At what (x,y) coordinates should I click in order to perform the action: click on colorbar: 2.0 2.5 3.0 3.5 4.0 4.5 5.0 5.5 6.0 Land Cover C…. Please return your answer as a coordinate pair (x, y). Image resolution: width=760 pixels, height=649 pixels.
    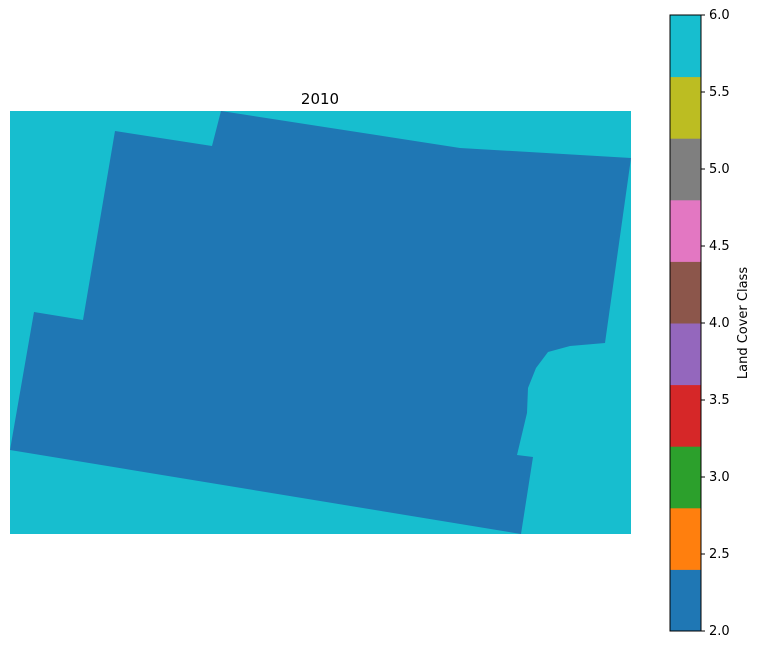
    Looking at the image, I should click on (710, 323).